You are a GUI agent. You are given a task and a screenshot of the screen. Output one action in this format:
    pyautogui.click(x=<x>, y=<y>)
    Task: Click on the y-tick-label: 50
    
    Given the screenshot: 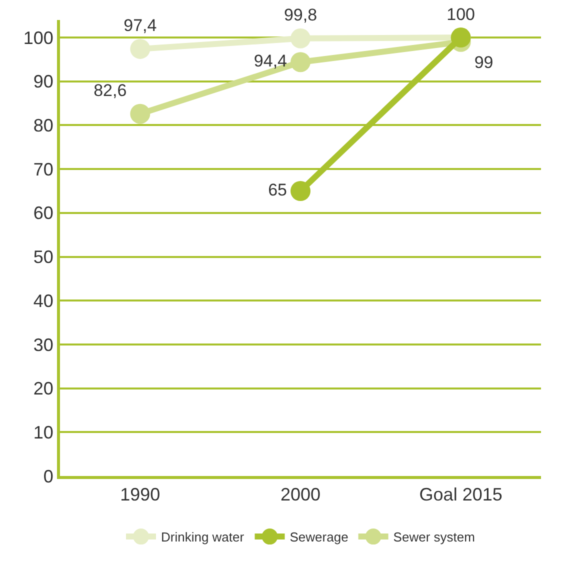 What is the action you would take?
    pyautogui.click(x=43, y=257)
    